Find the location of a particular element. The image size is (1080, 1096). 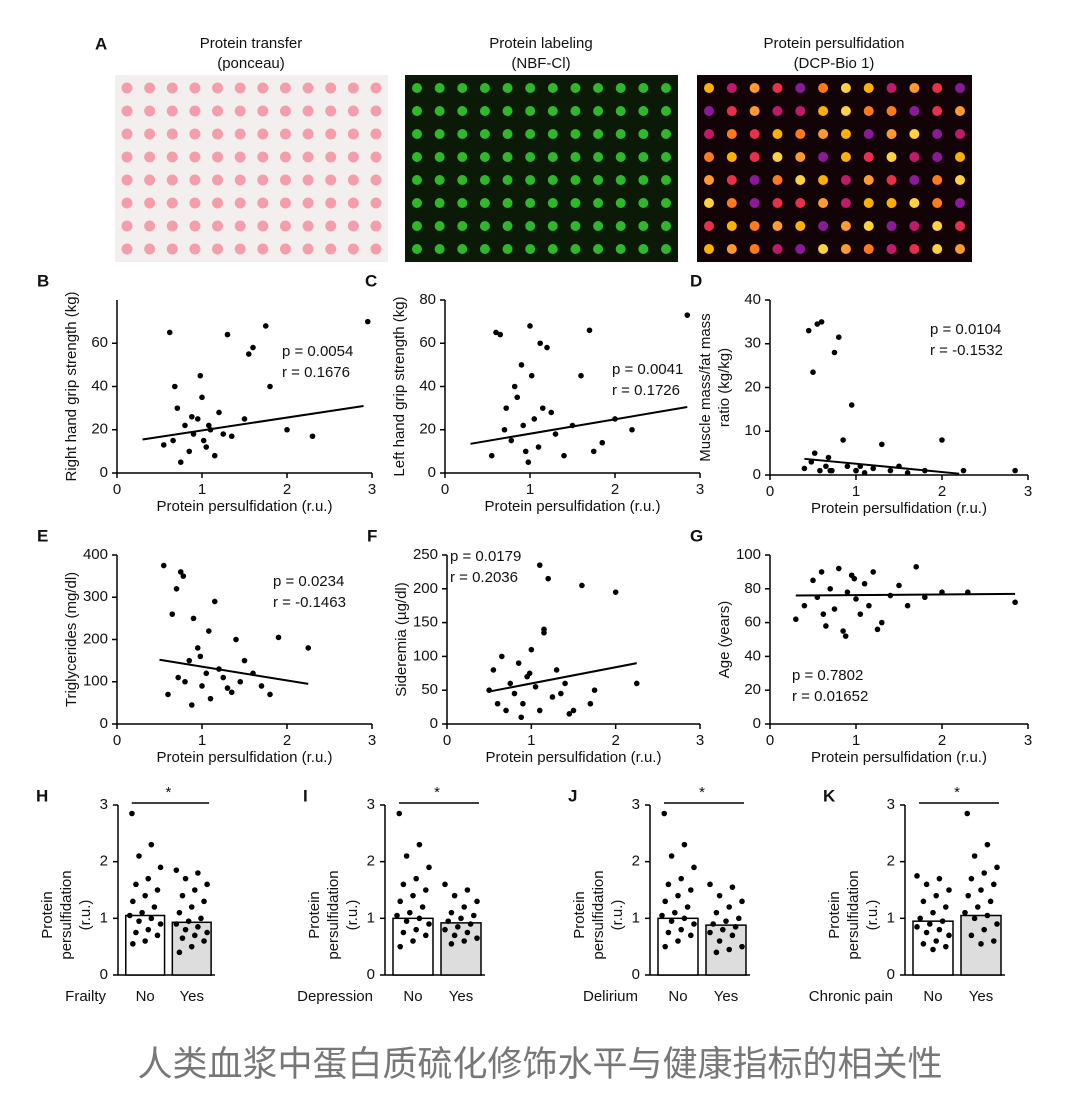

panel-label: D is located at coordinates (696, 280).